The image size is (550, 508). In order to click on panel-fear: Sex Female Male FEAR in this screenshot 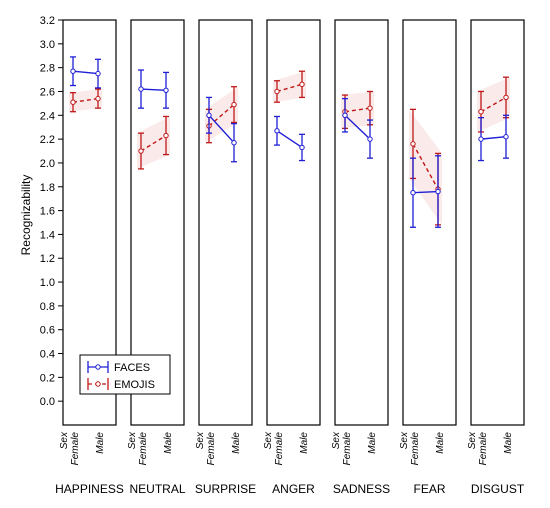, I will do `click(428, 257)`.